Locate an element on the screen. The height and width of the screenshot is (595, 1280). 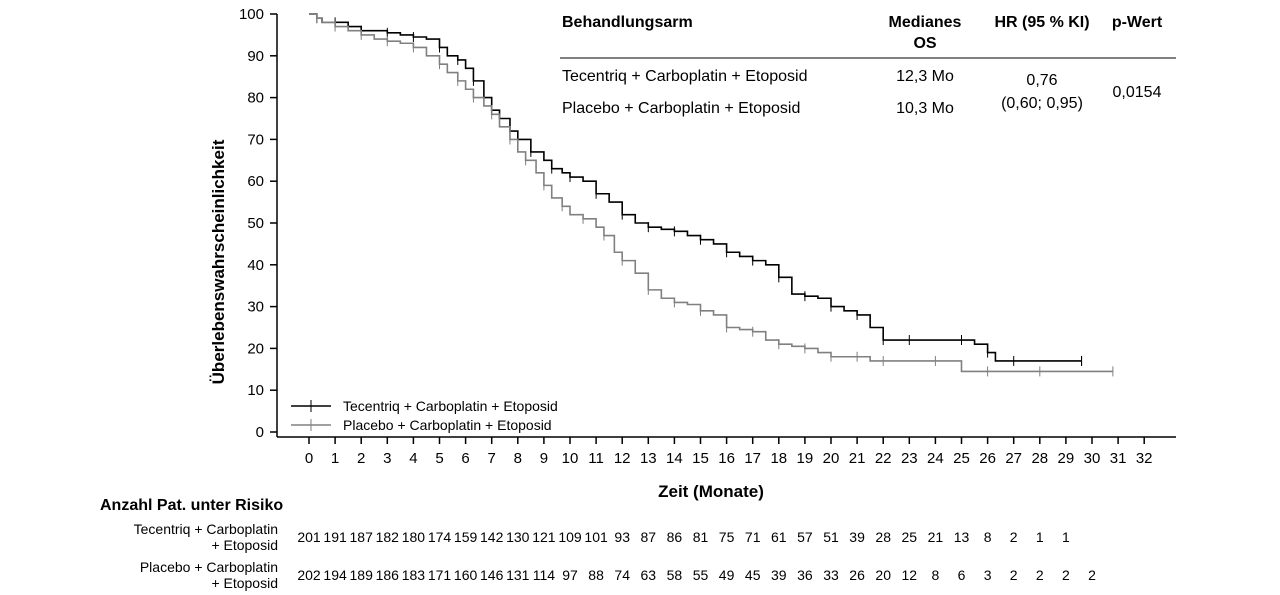
risk-value-placebo: 45 is located at coordinates (753, 575).